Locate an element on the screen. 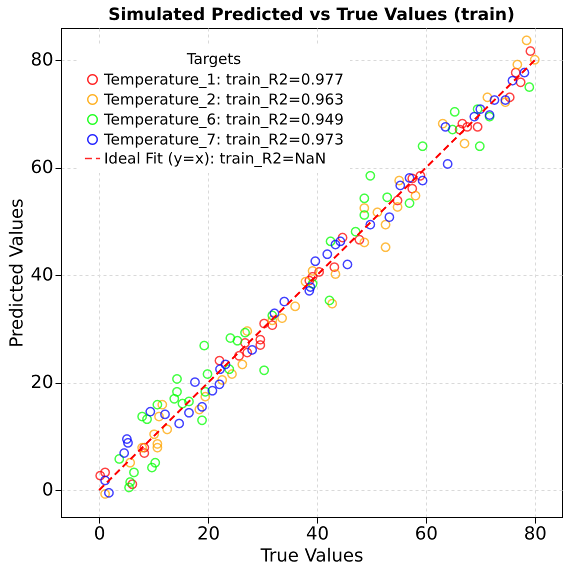 This screenshot has height=573, width=582. chart-title: Simulated Predicted vs True Values (train) is located at coordinates (311, 15).